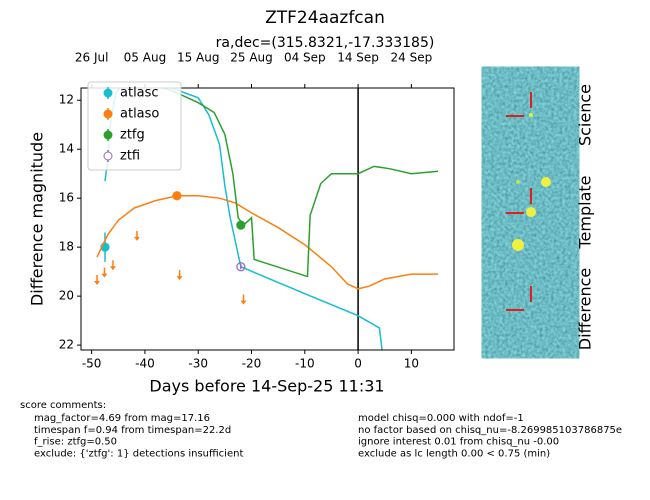  Describe the element at coordinates (92, 364) in the screenshot. I see `x-tick-label: -50` at that location.